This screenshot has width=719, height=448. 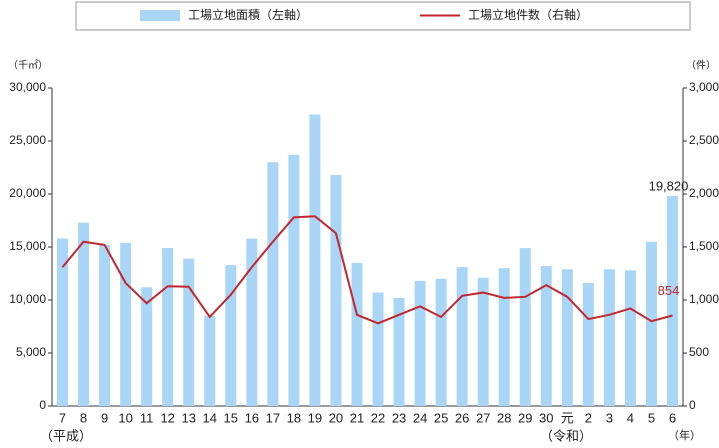 What do you see at coordinates (651, 417) in the screenshot?
I see `x-tick-label: 5` at bounding box center [651, 417].